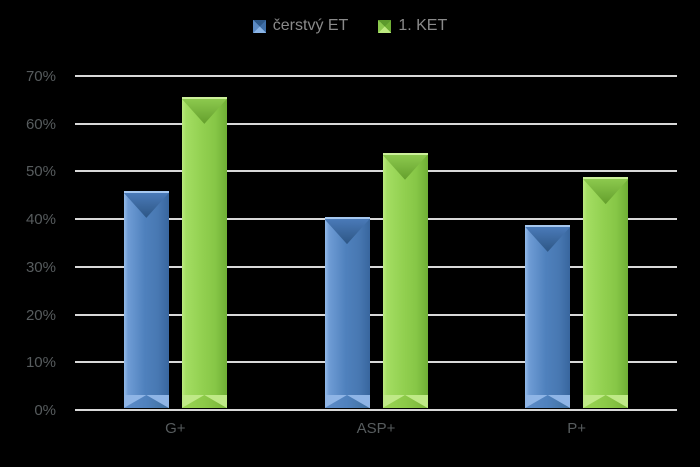 Image resolution: width=700 pixels, height=467 pixels. Describe the element at coordinates (175, 428) in the screenshot. I see `x-category-label: G+` at that location.